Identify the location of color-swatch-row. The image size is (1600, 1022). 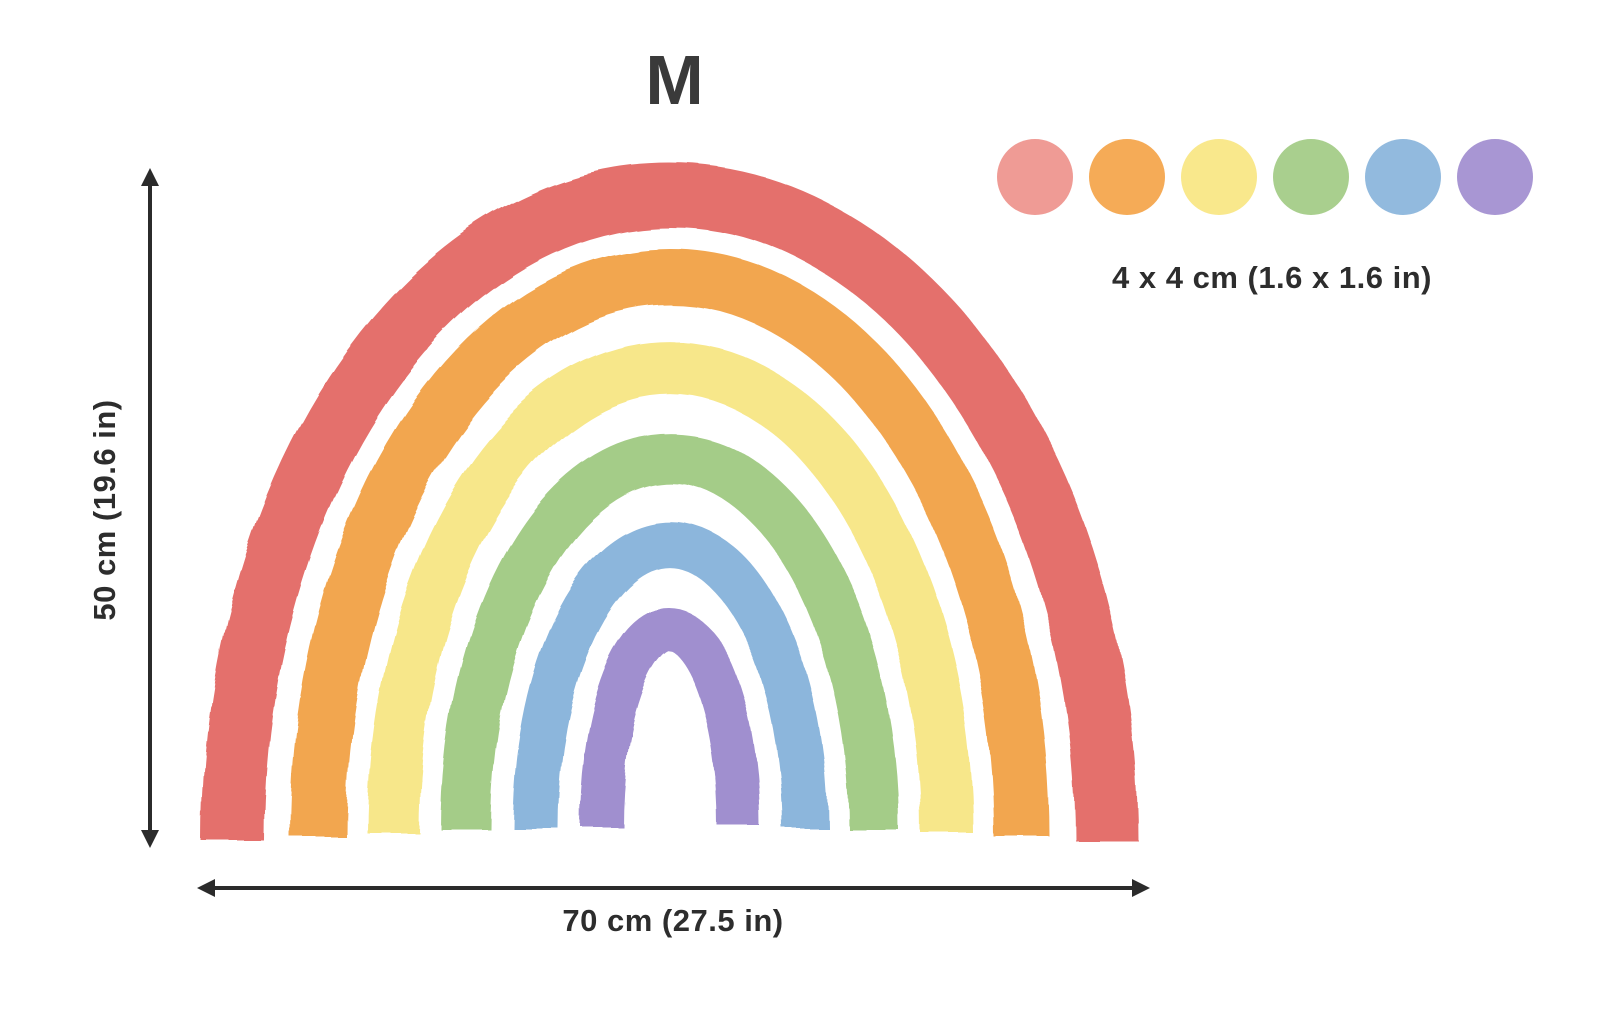
(1265, 177).